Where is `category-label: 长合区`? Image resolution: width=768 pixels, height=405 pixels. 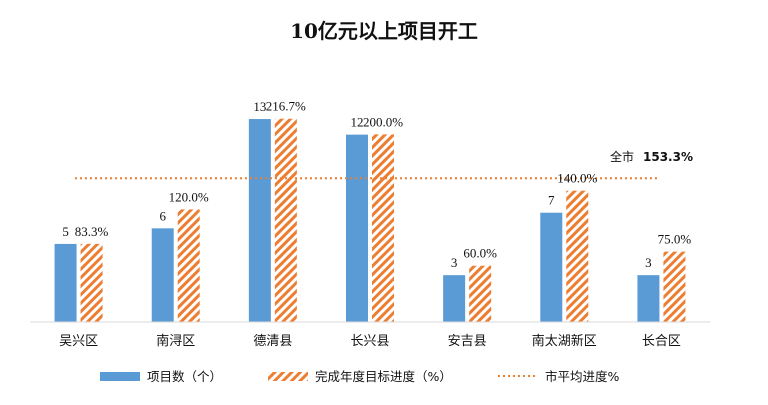
category-label: 长合区 is located at coordinates (661, 341).